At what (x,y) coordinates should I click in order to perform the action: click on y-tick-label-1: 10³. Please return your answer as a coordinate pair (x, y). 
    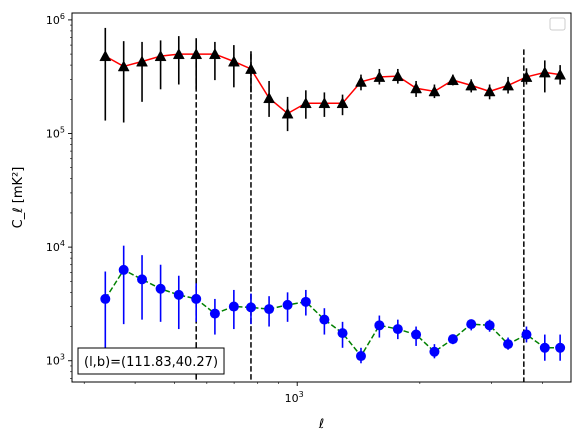
    Looking at the image, I should click on (55, 360).